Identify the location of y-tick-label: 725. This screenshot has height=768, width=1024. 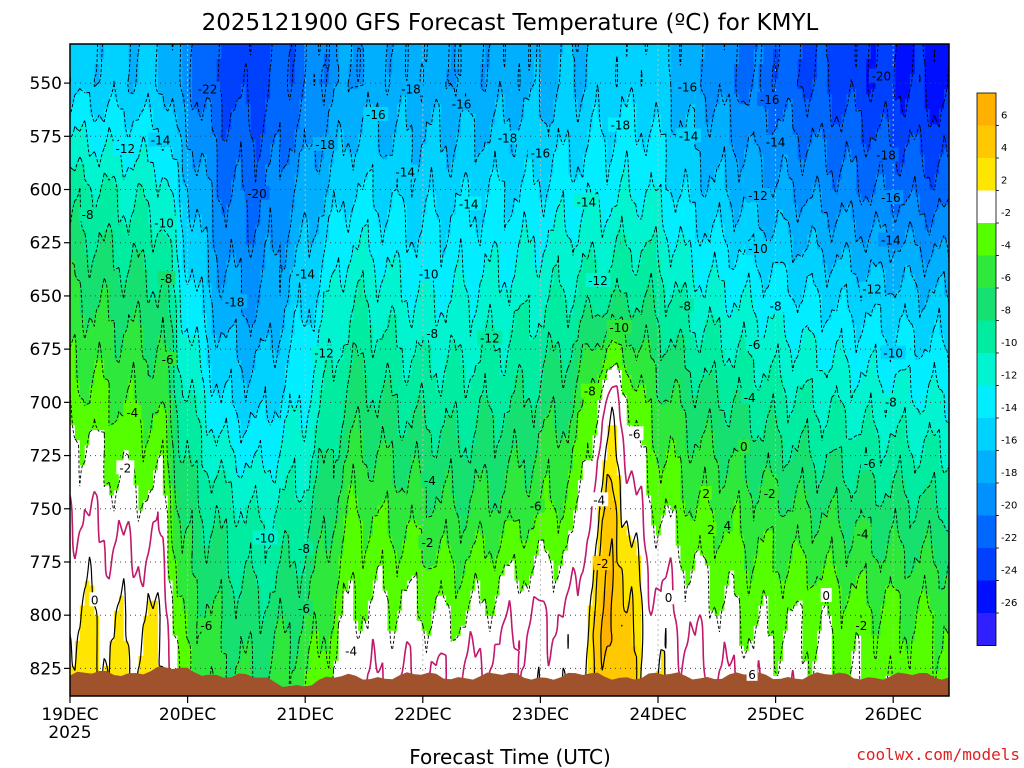
(46, 457).